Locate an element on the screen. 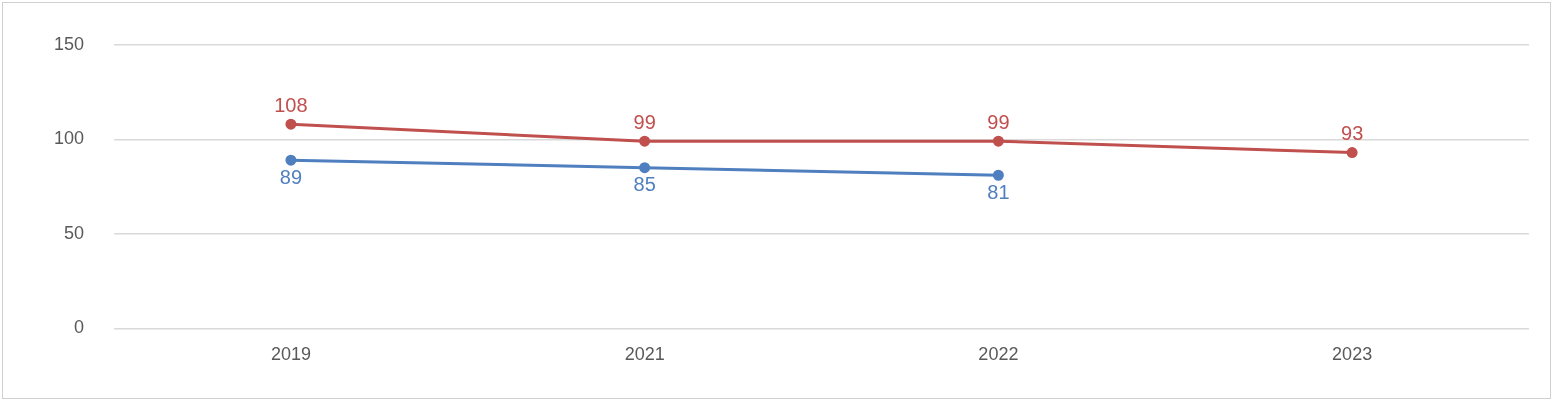  data-label: 108 is located at coordinates (291, 104).